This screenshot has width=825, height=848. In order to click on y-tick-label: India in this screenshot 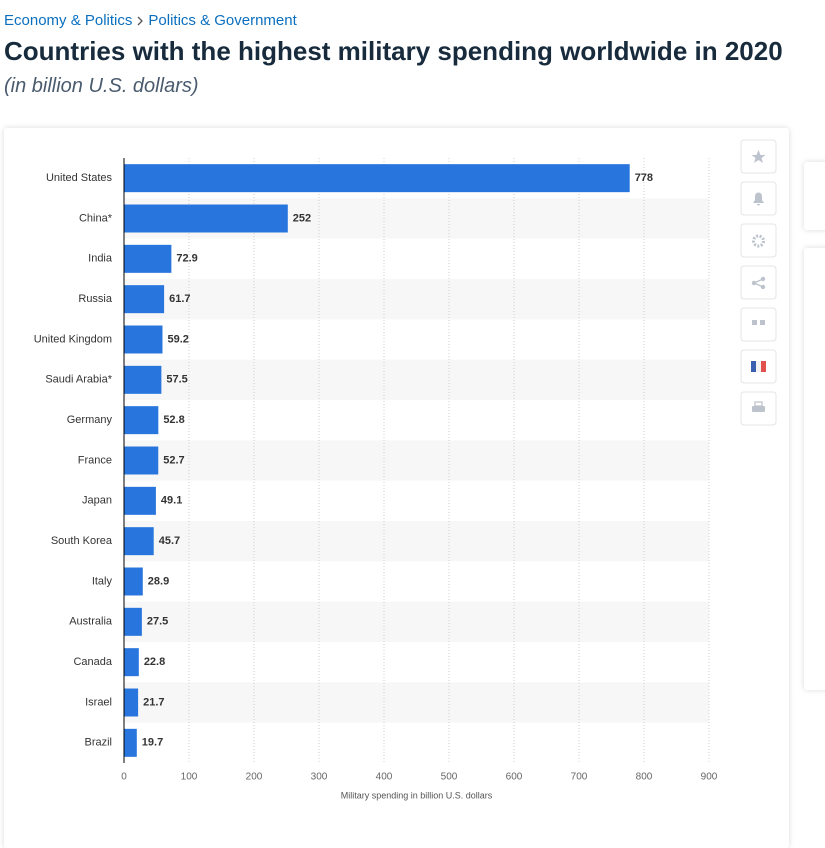, I will do `click(100, 259)`.